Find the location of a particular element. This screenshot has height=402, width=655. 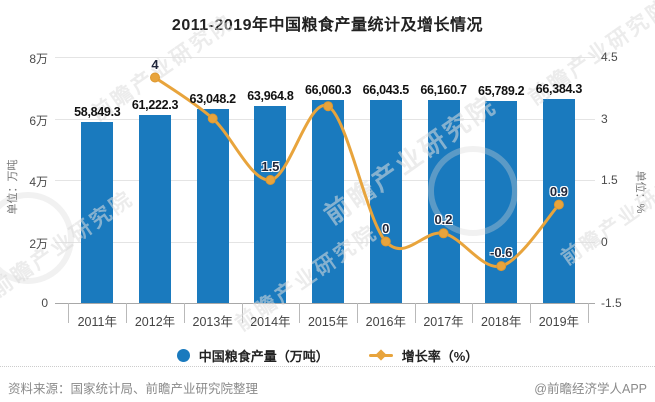

x-axis-label: 2016年 is located at coordinates (385, 322).